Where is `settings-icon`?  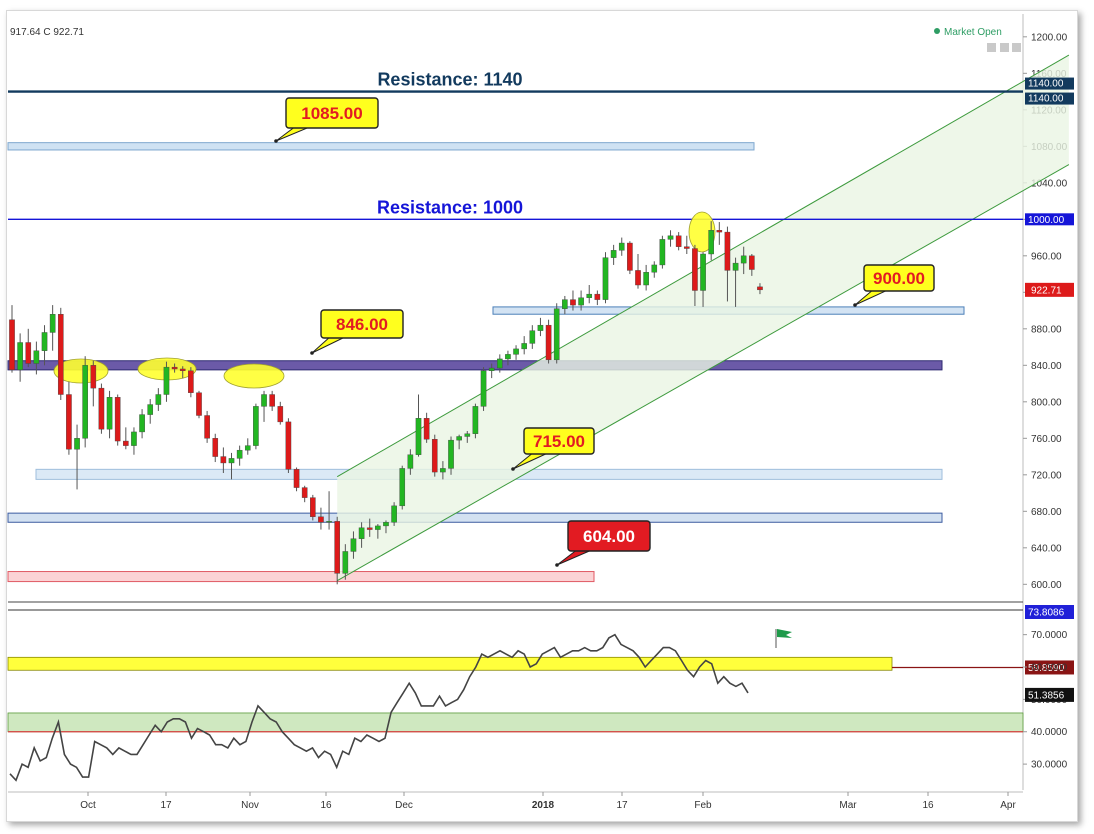 settings-icon is located at coordinates (1004, 47).